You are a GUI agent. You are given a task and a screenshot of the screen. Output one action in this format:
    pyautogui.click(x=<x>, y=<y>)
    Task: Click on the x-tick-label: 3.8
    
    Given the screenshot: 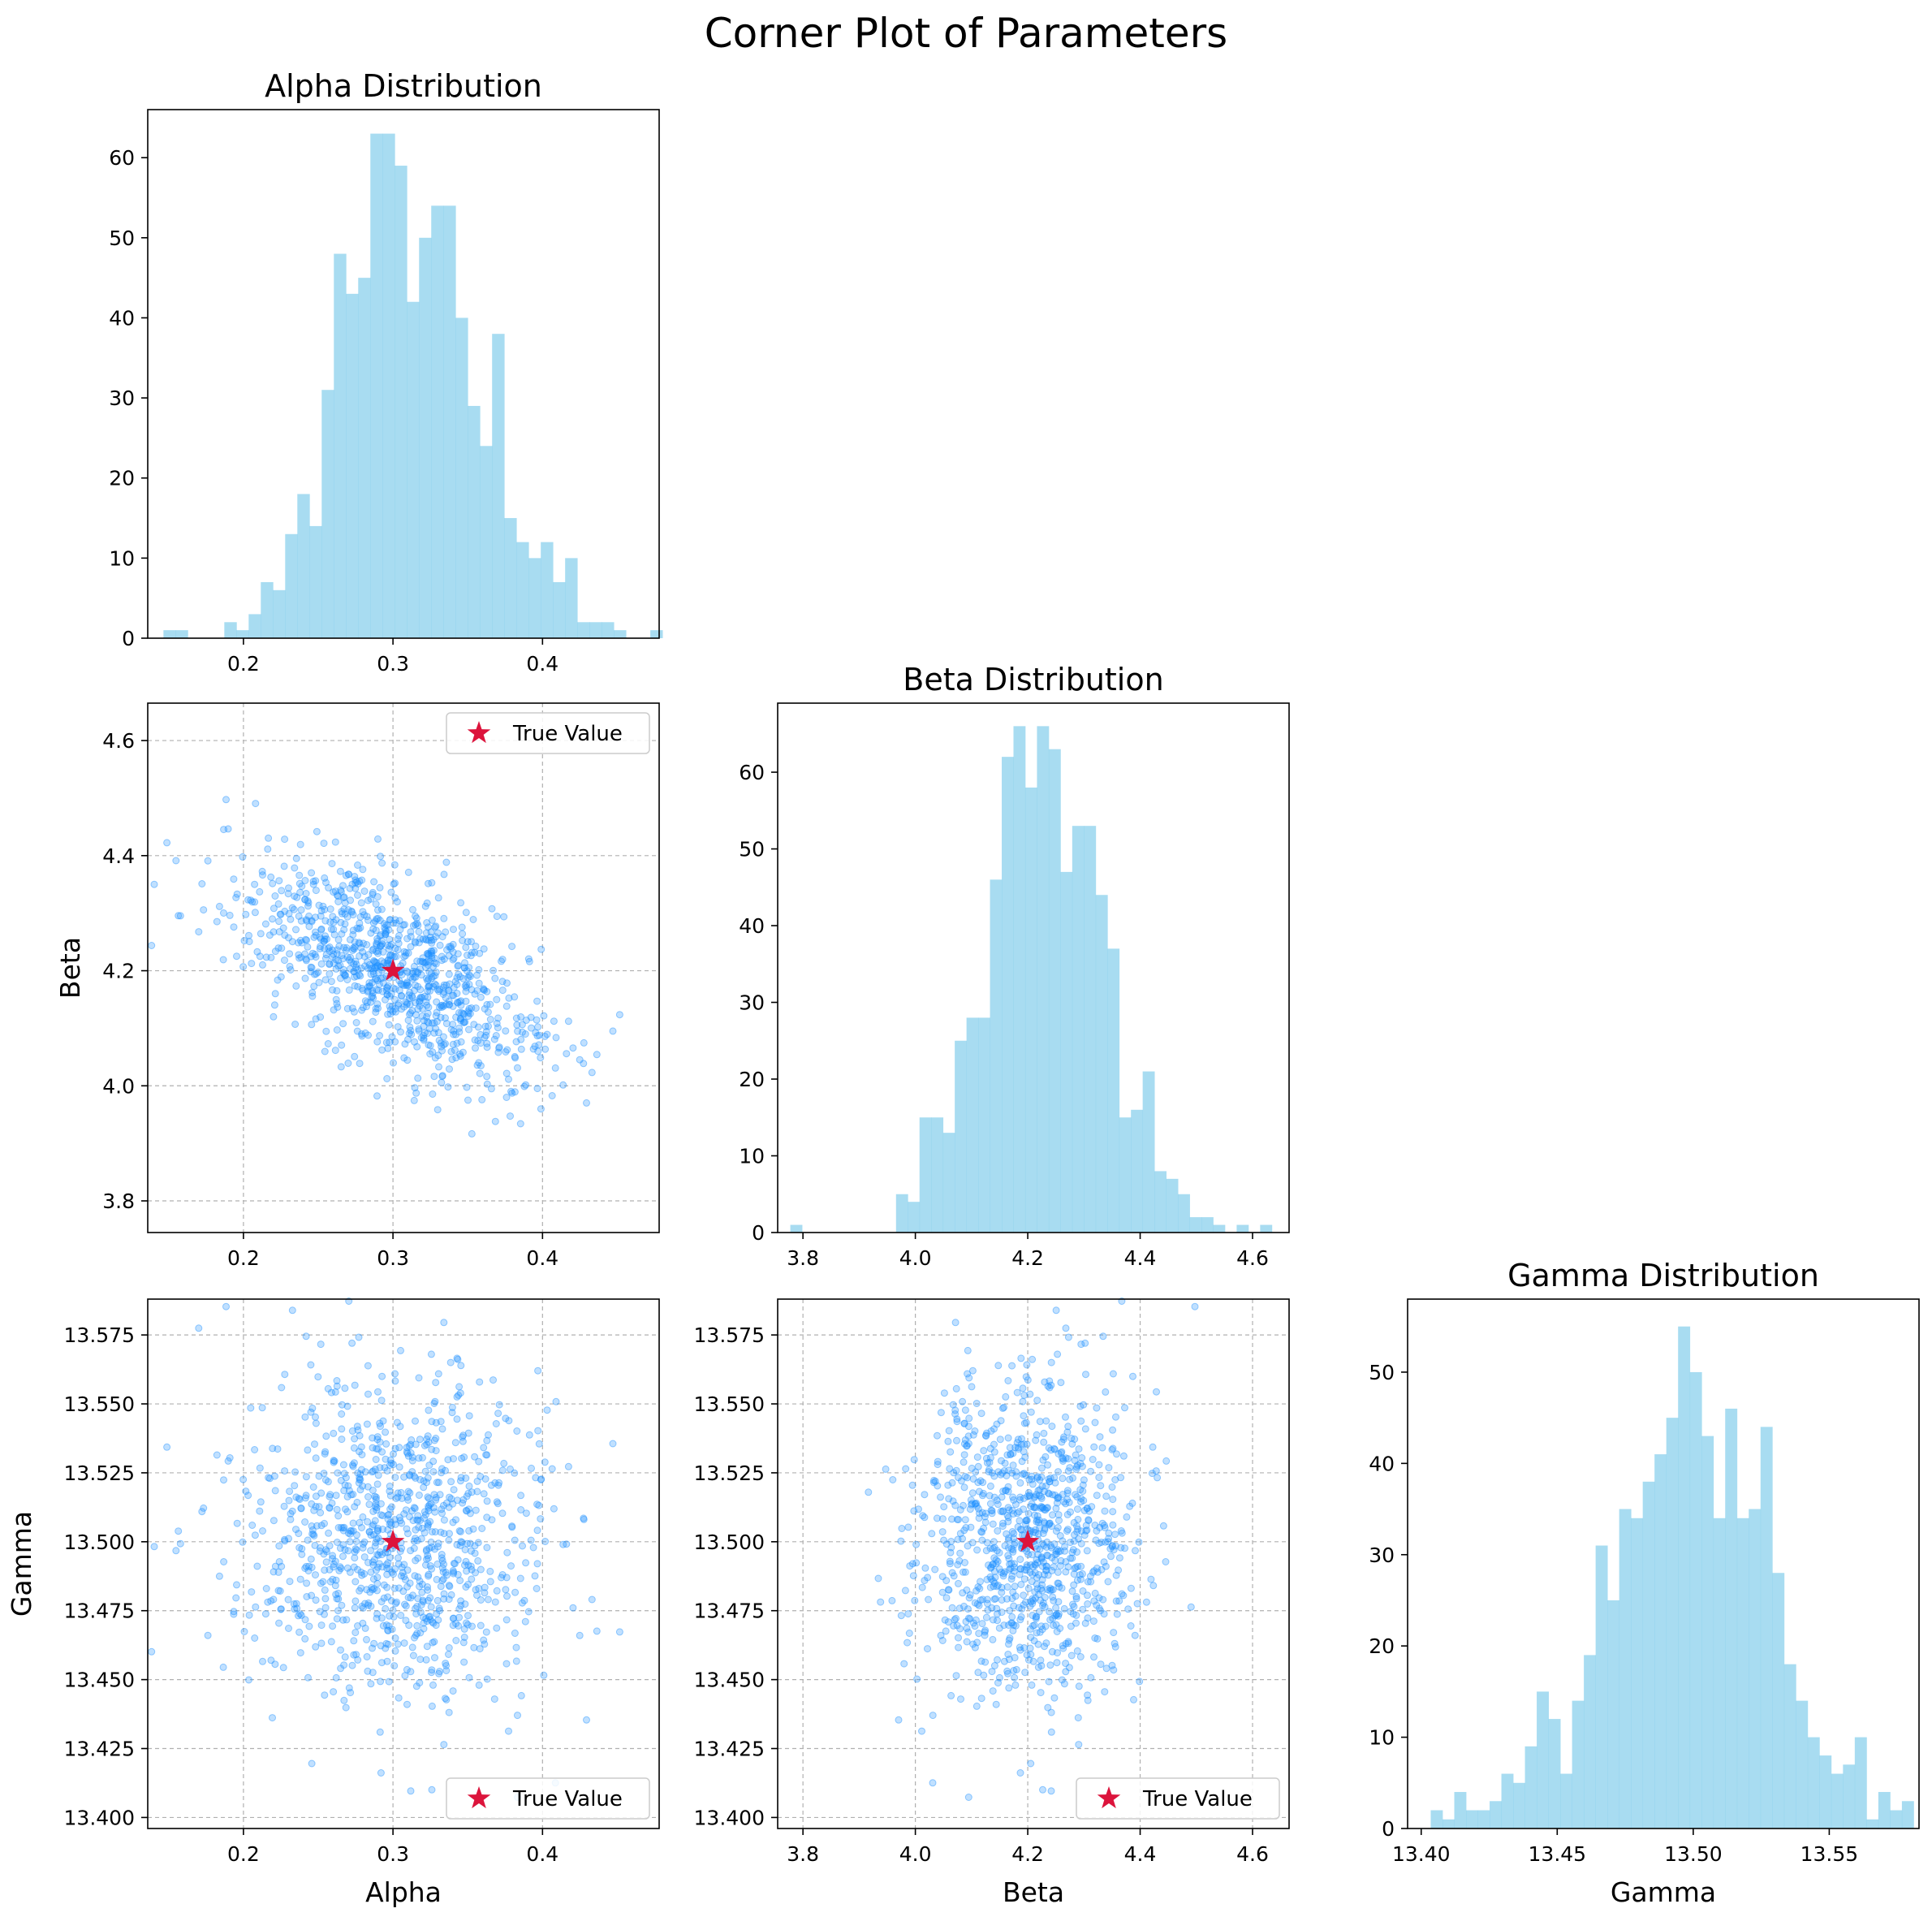 What is the action you would take?
    pyautogui.click(x=803, y=1258)
    